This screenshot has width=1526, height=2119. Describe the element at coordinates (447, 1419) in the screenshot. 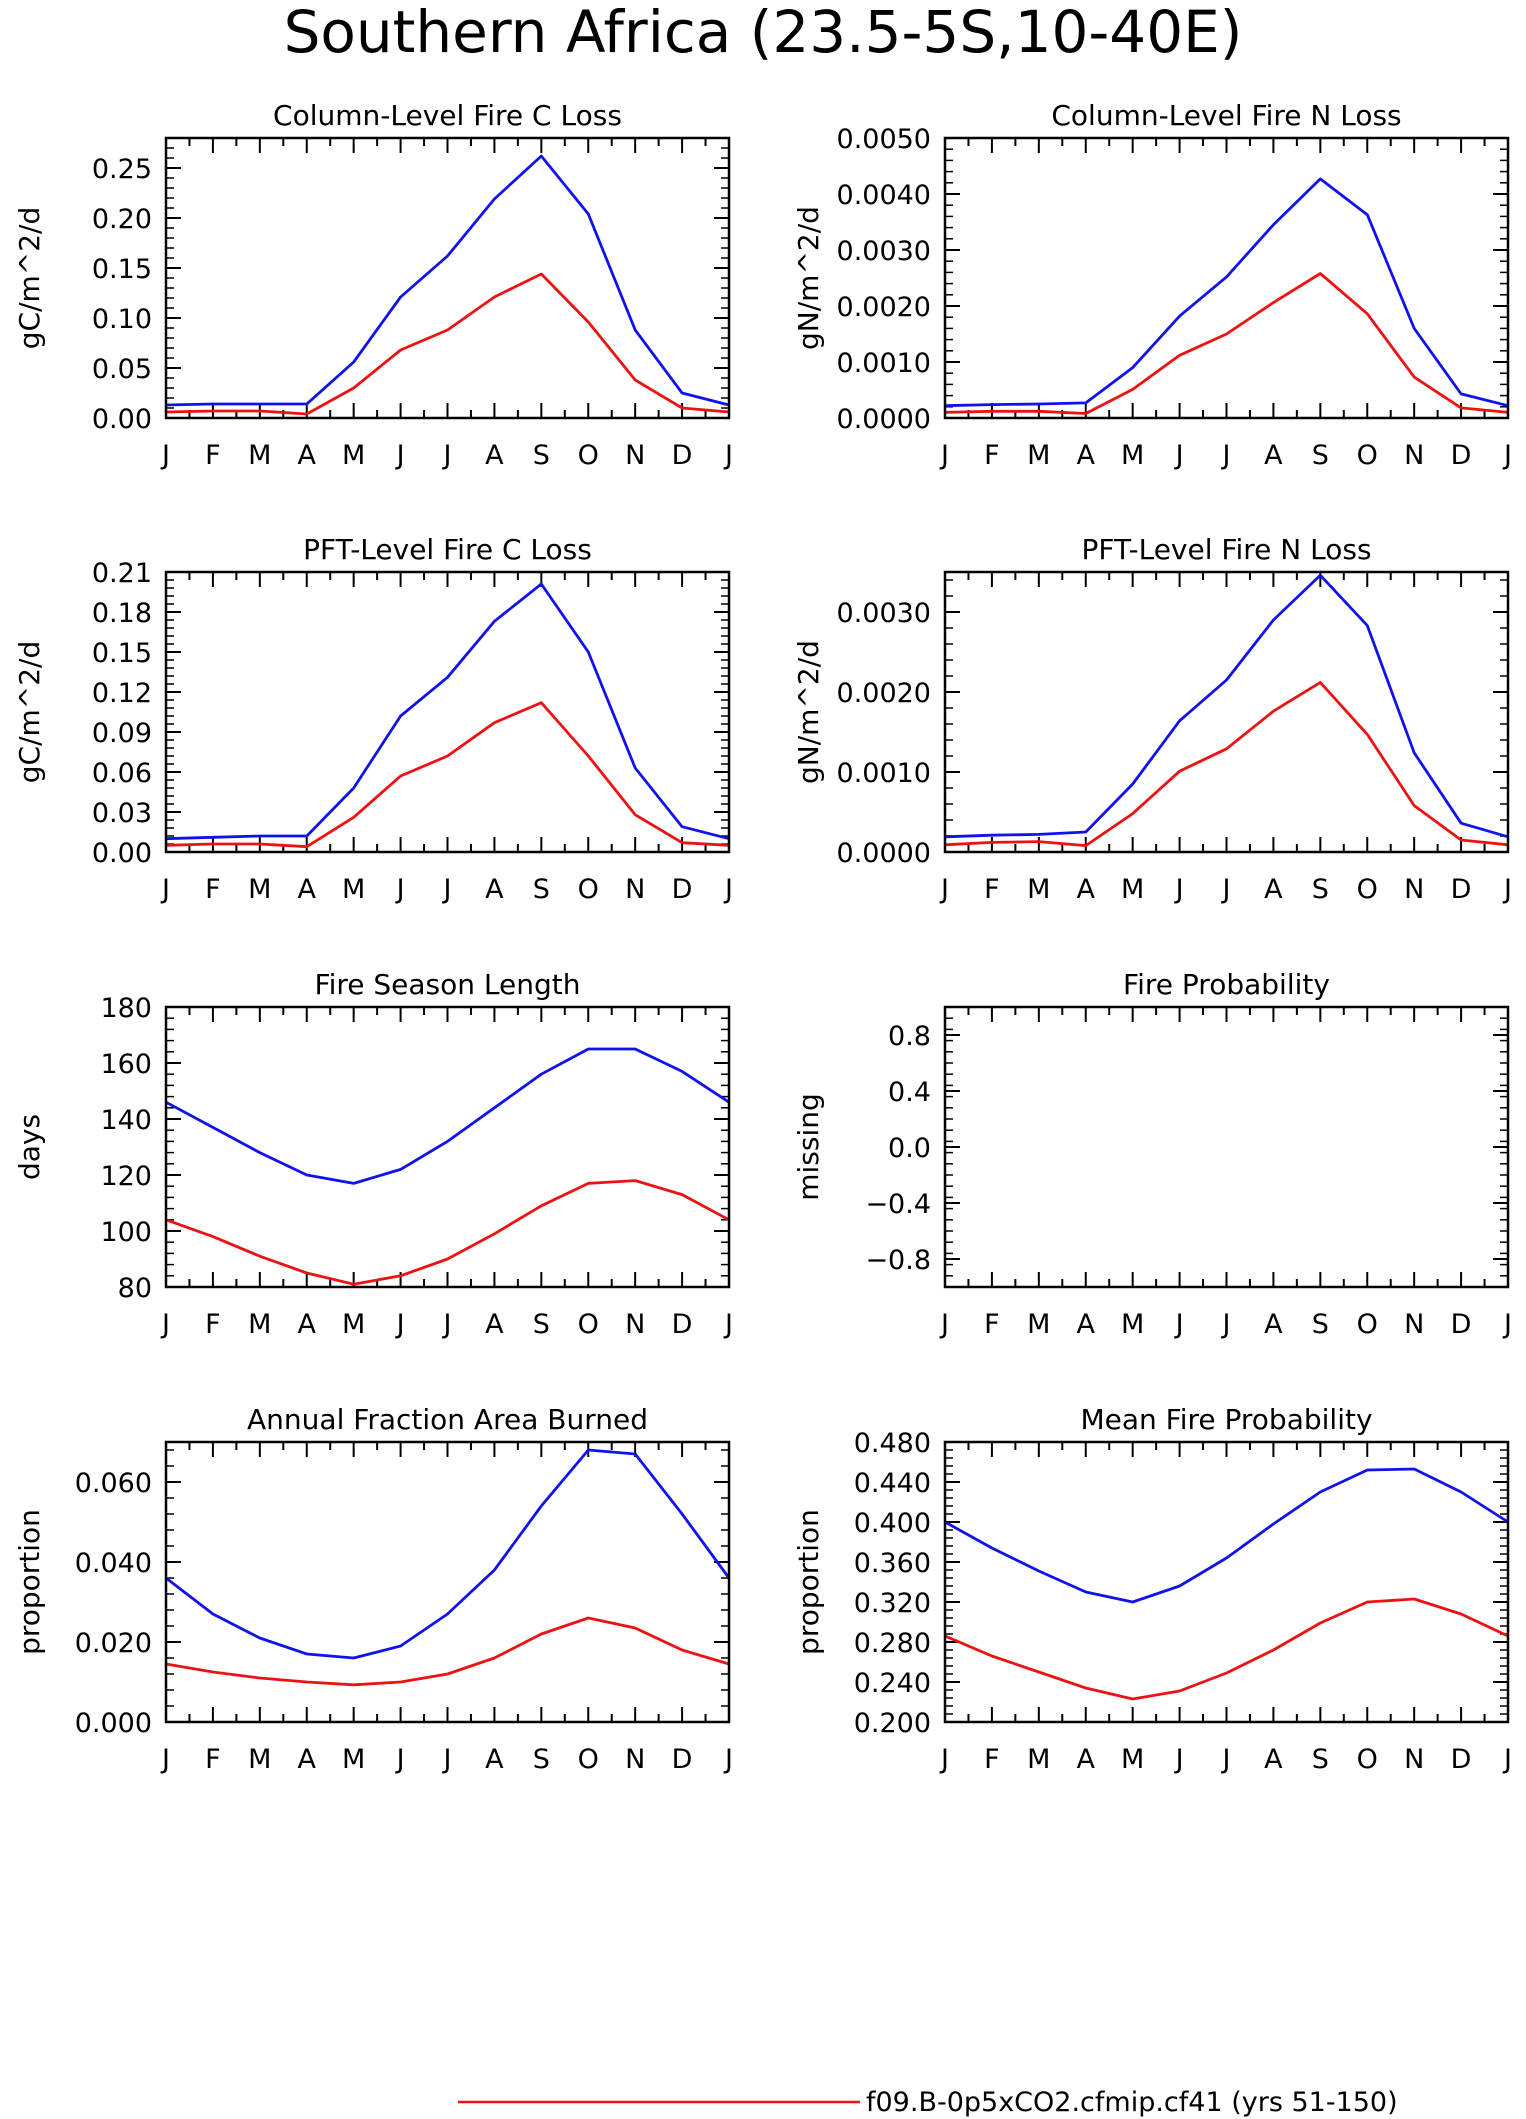

I see `panel-title: Annual Fraction Area Burned` at that location.